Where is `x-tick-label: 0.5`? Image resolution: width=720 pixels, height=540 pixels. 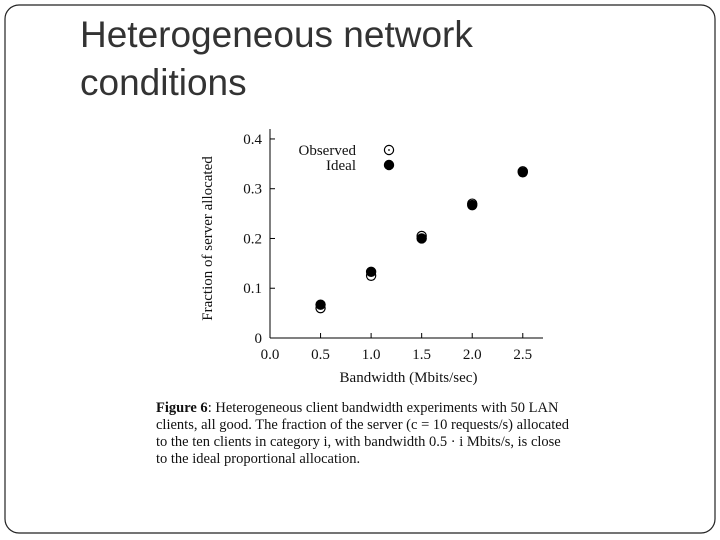
x-tick-label: 0.5 is located at coordinates (320, 355).